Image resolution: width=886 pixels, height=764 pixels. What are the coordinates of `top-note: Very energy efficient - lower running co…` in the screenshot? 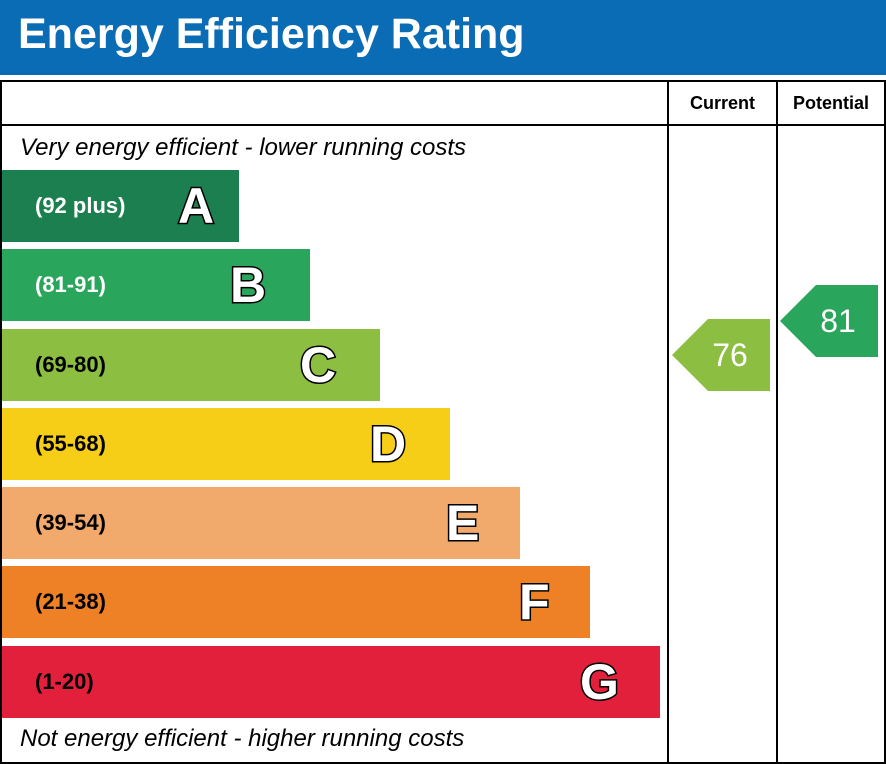 It's located at (243, 147).